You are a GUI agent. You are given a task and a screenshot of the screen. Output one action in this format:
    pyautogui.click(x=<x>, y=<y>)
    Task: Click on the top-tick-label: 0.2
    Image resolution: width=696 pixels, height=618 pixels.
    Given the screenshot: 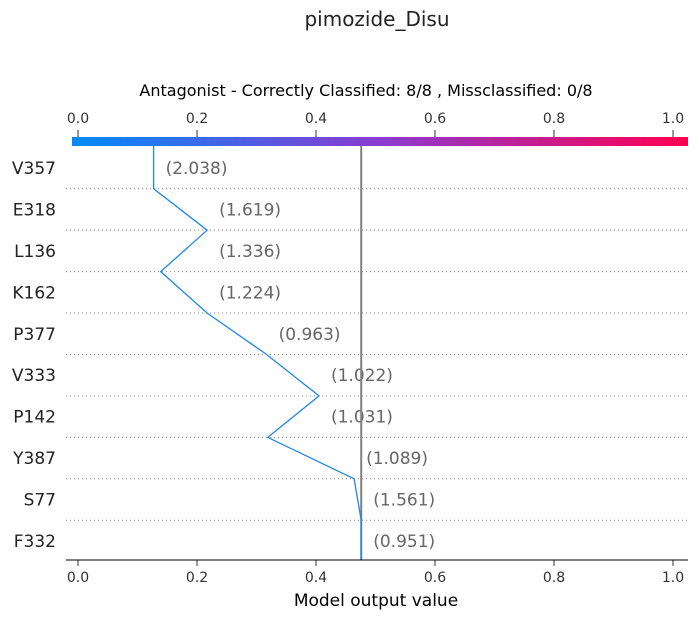 What is the action you would take?
    pyautogui.click(x=197, y=119)
    